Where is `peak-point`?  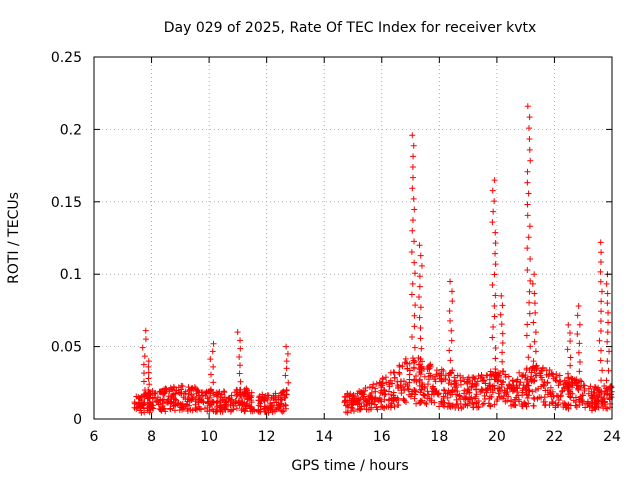
peak-point is located at coordinates (148, 361).